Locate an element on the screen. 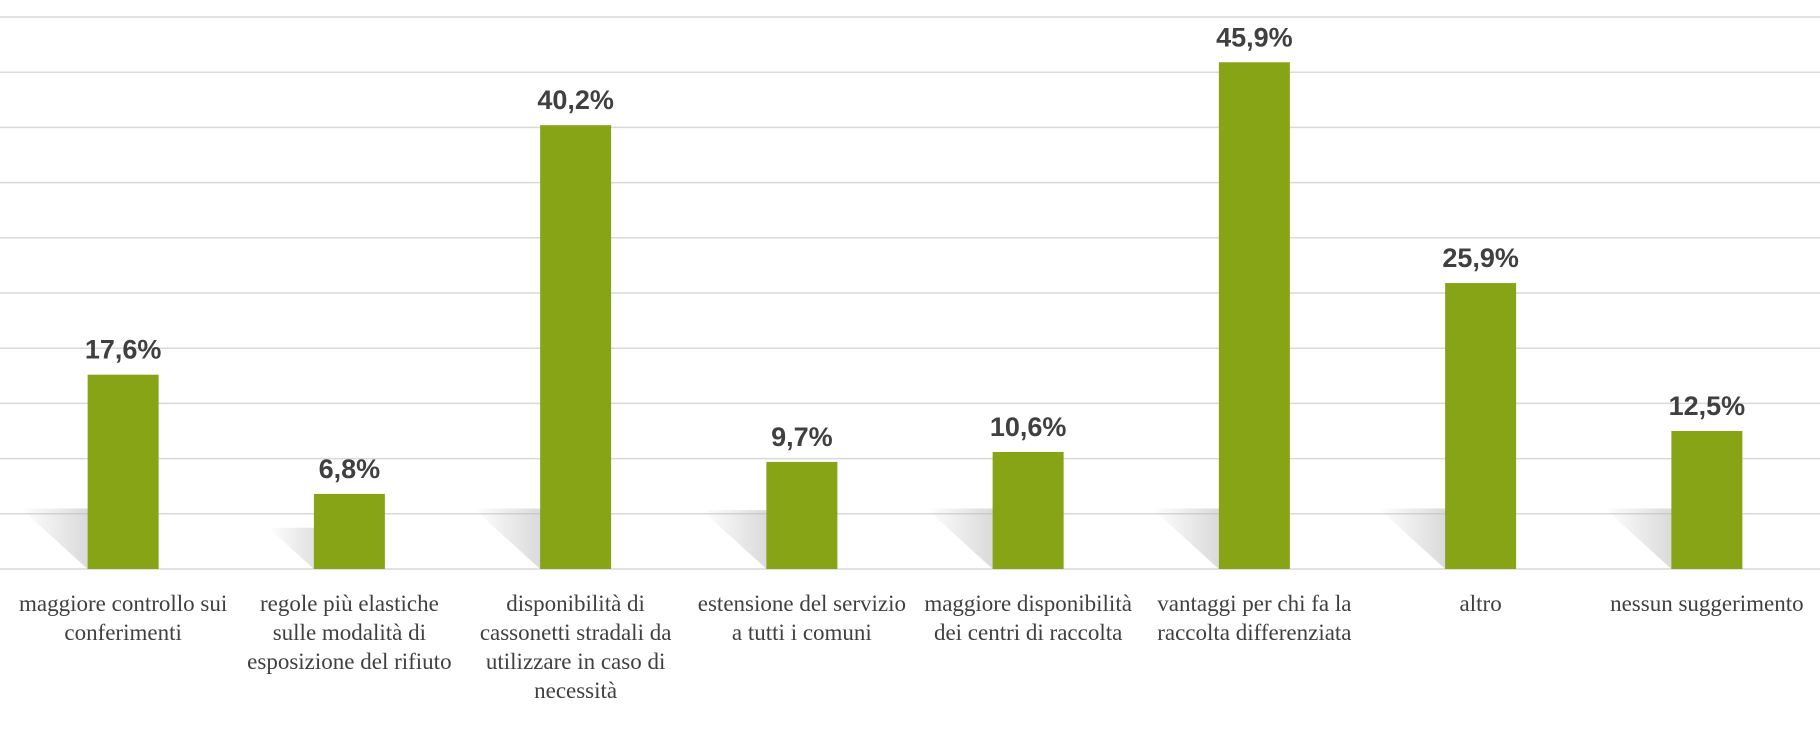 The width and height of the screenshot is (1820, 737). value-label: 17,6% is located at coordinates (123, 350).